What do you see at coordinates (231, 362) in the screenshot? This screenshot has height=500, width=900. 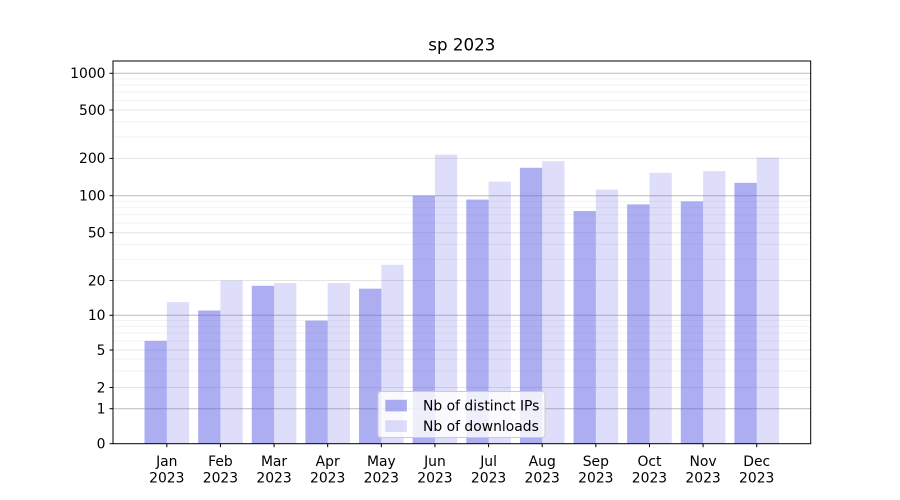 I see `bar-feb-downloads` at bounding box center [231, 362].